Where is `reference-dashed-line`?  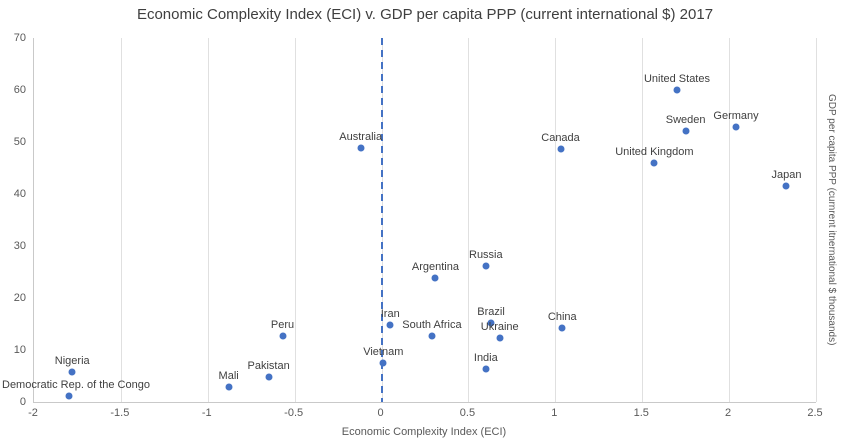
reference-dashed-line is located at coordinates (381, 220).